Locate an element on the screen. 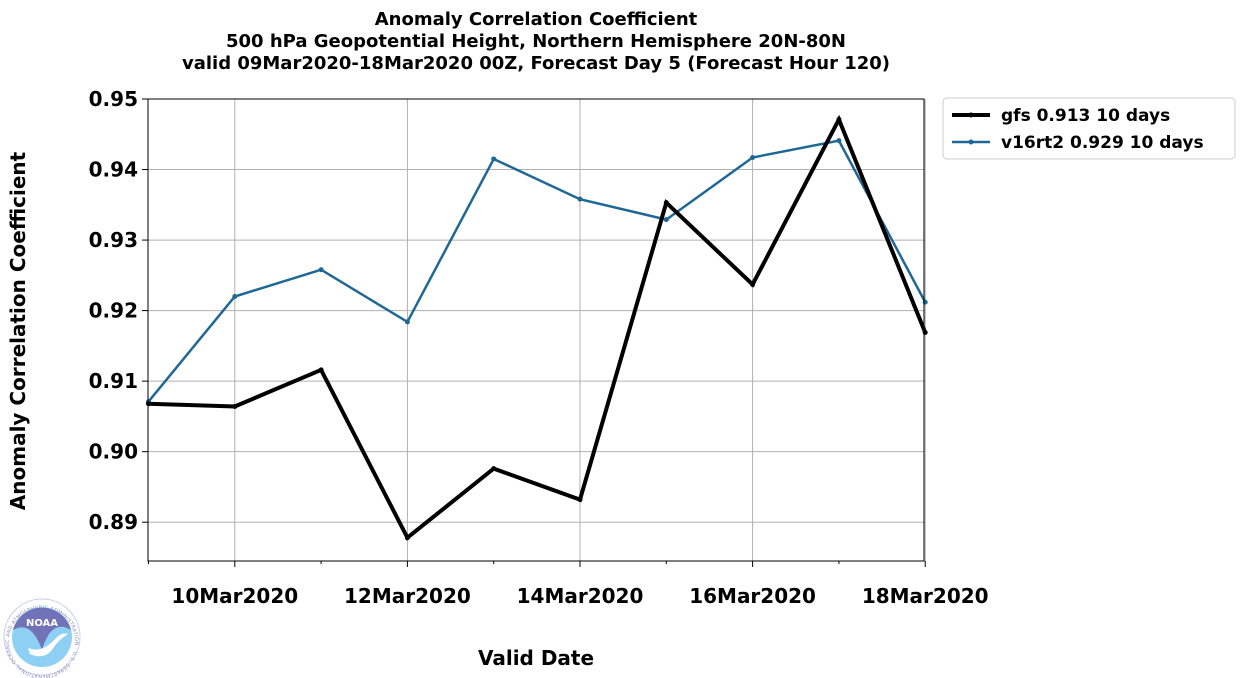 The image size is (1243, 678). x-tick-label: 14Mar2020 is located at coordinates (580, 596).